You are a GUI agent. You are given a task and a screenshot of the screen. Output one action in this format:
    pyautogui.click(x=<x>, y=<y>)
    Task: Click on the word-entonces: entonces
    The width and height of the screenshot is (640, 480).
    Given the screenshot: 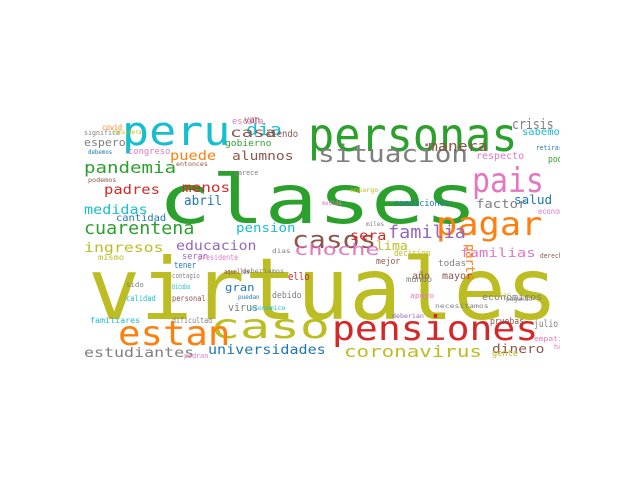 What is the action you would take?
    pyautogui.click(x=192, y=164)
    